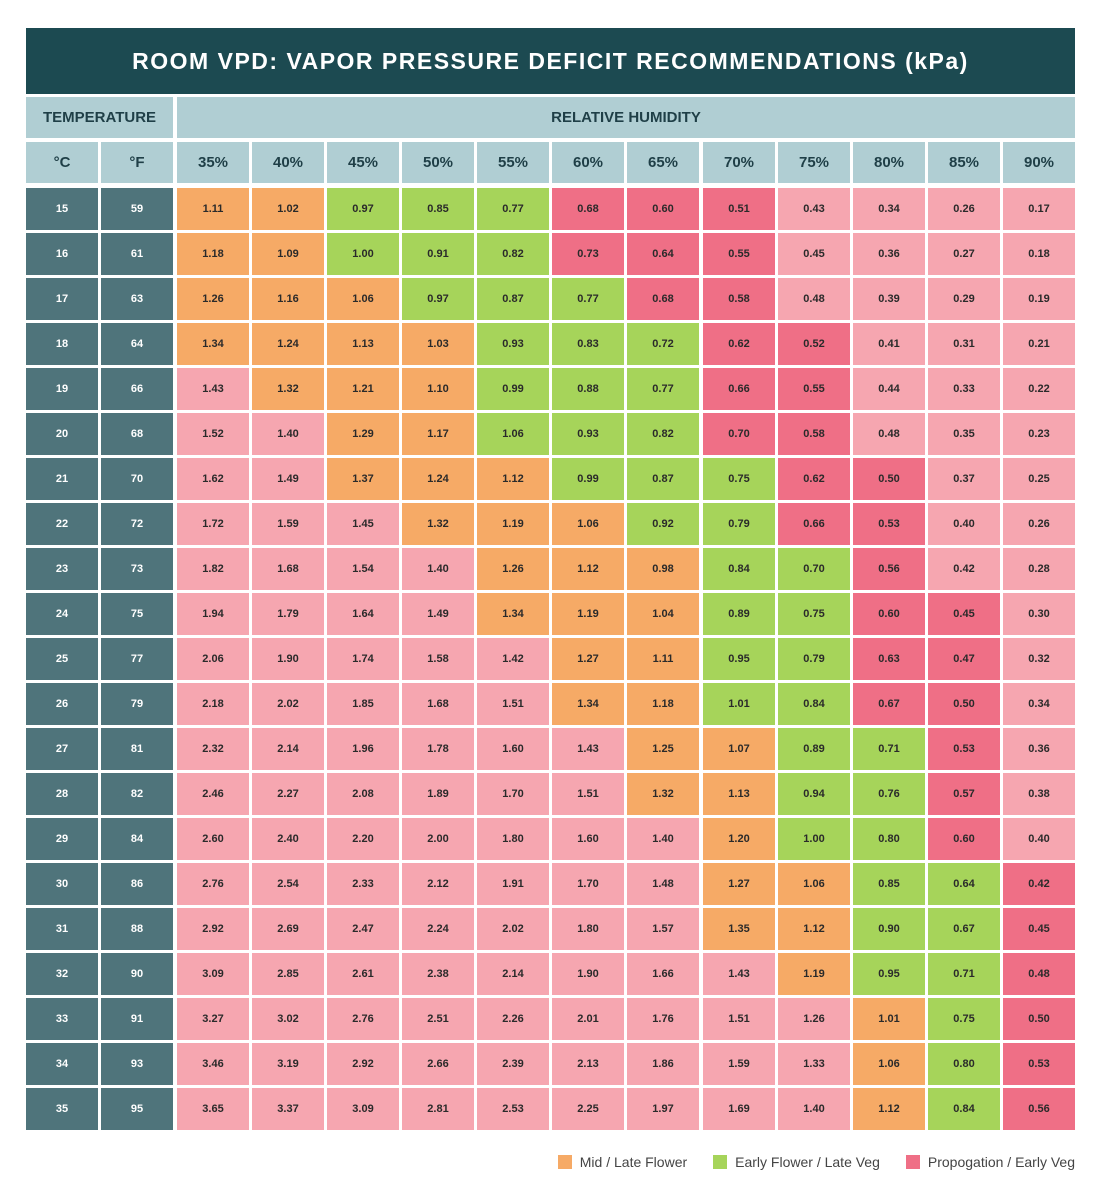  I want to click on temp-f-cell: 93, so click(137, 1064).